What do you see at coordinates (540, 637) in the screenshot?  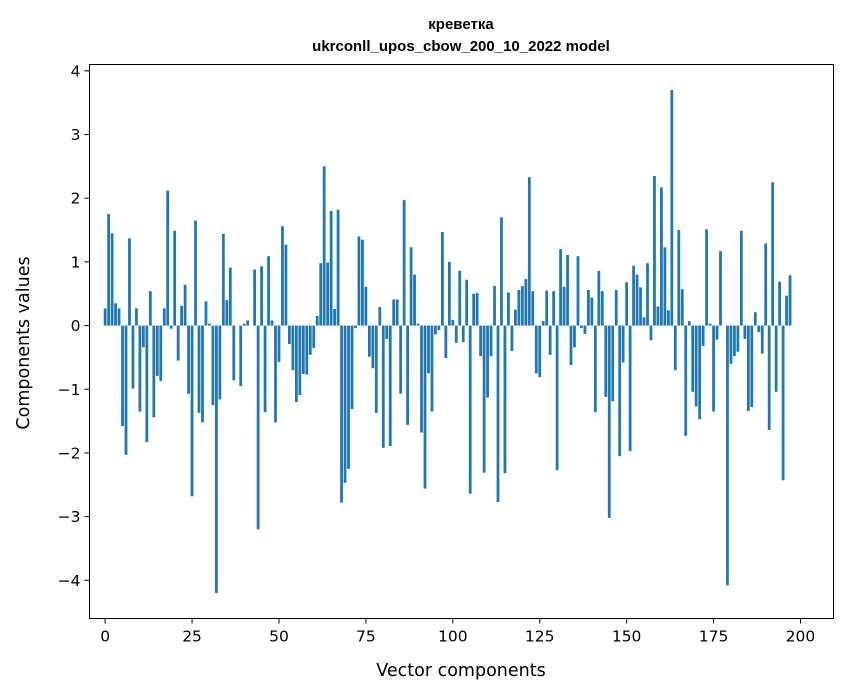 I see `x-tick-label-125: 125` at bounding box center [540, 637].